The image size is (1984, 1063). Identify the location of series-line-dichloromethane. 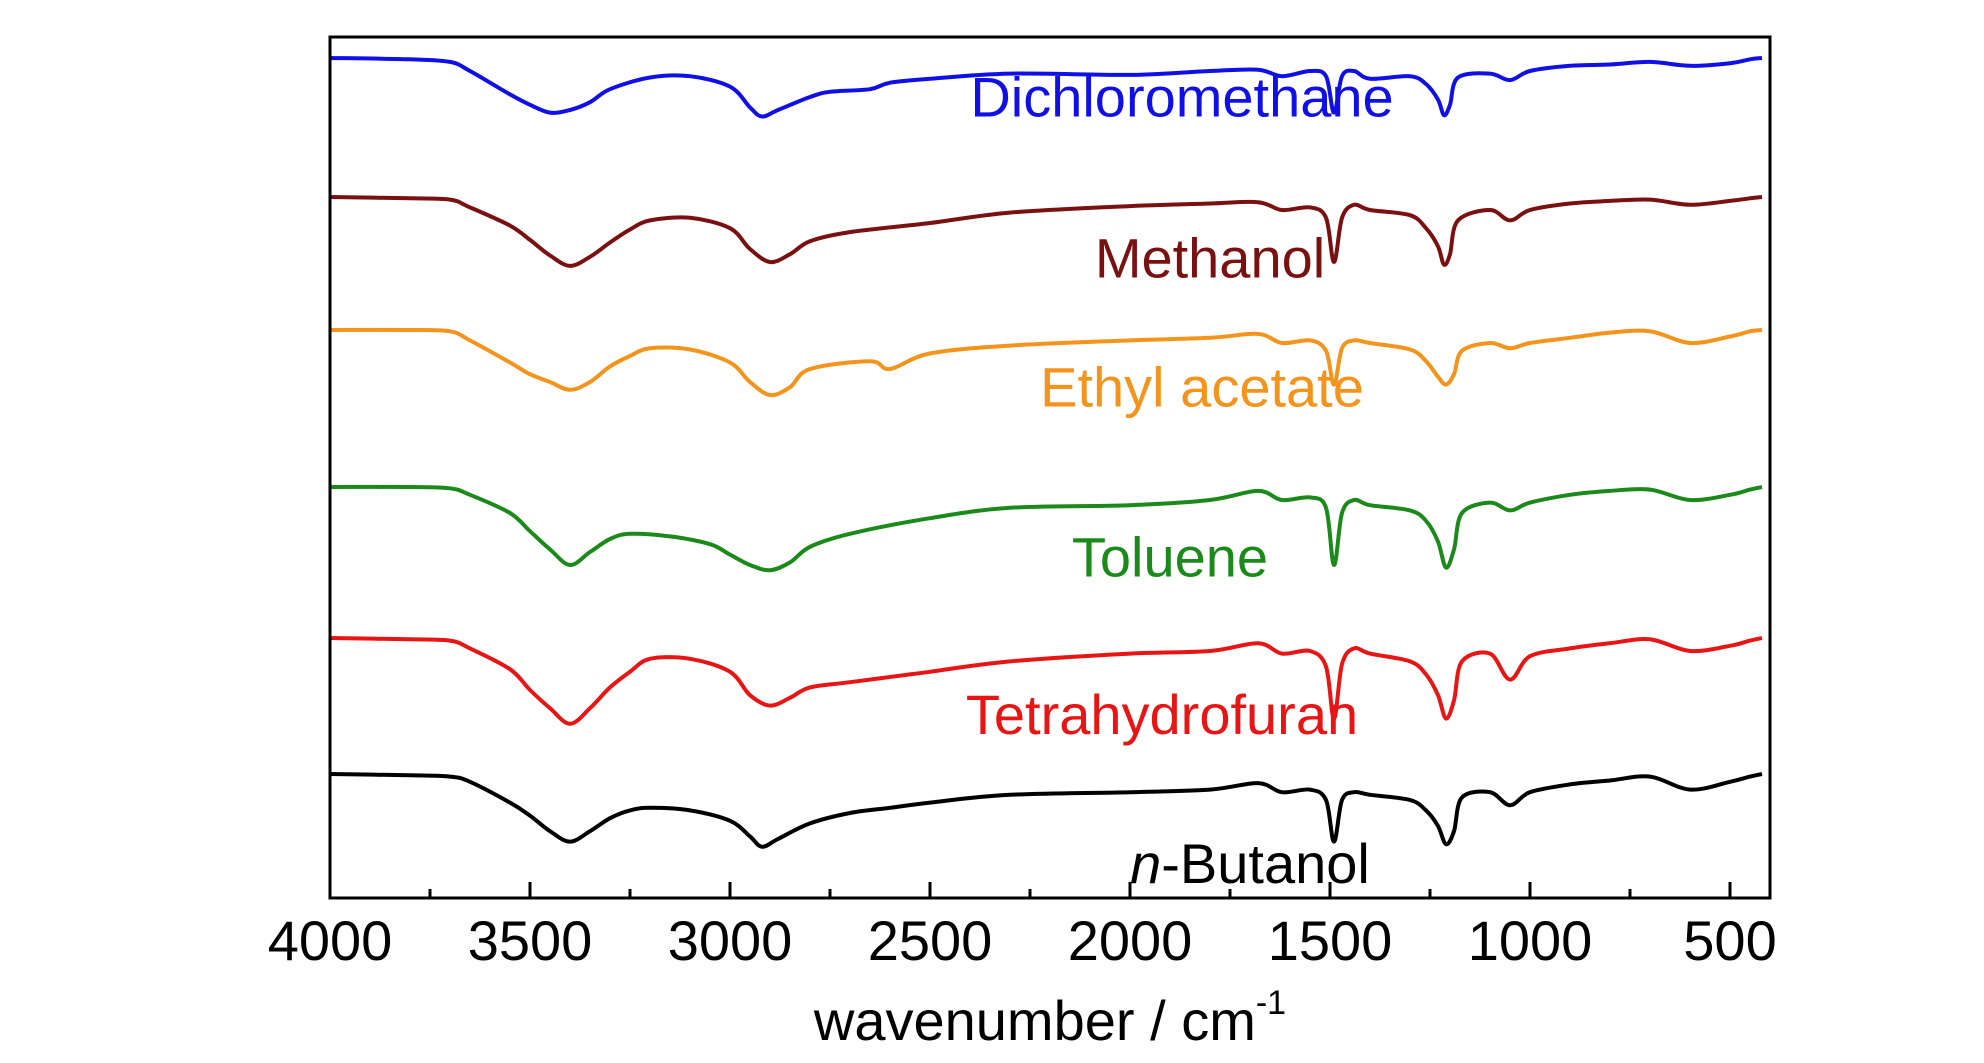
(1046, 87).